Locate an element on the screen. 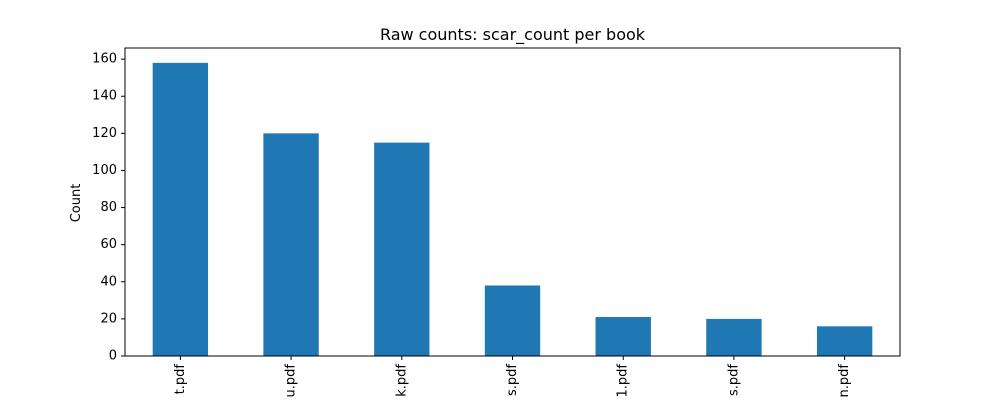  x-ticks-group: t.pdf u.pdf k.pdf s.pdf 1.pdf s.pdf n.pdf is located at coordinates (512, 376).